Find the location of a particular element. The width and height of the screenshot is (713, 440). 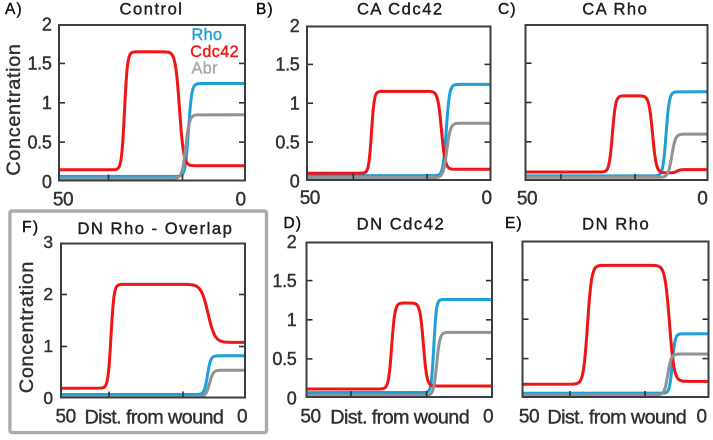

svg-text: Rho is located at coordinates (207, 35).